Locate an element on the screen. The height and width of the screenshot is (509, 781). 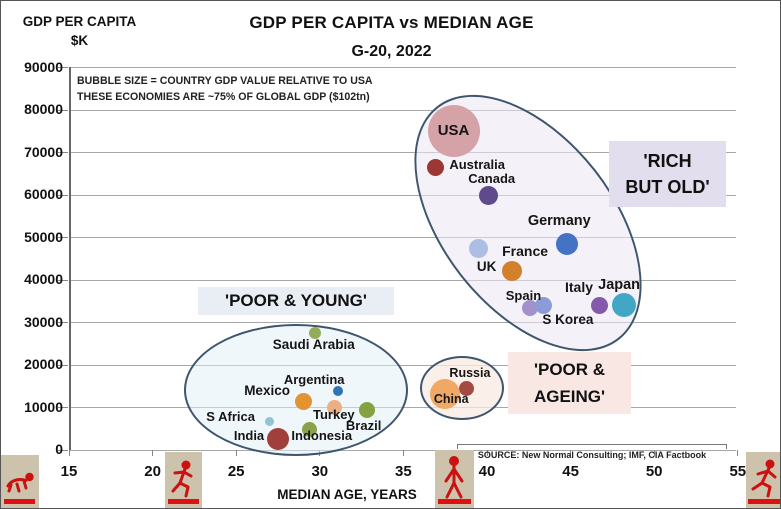
country-bubble-russia is located at coordinates (467, 389).